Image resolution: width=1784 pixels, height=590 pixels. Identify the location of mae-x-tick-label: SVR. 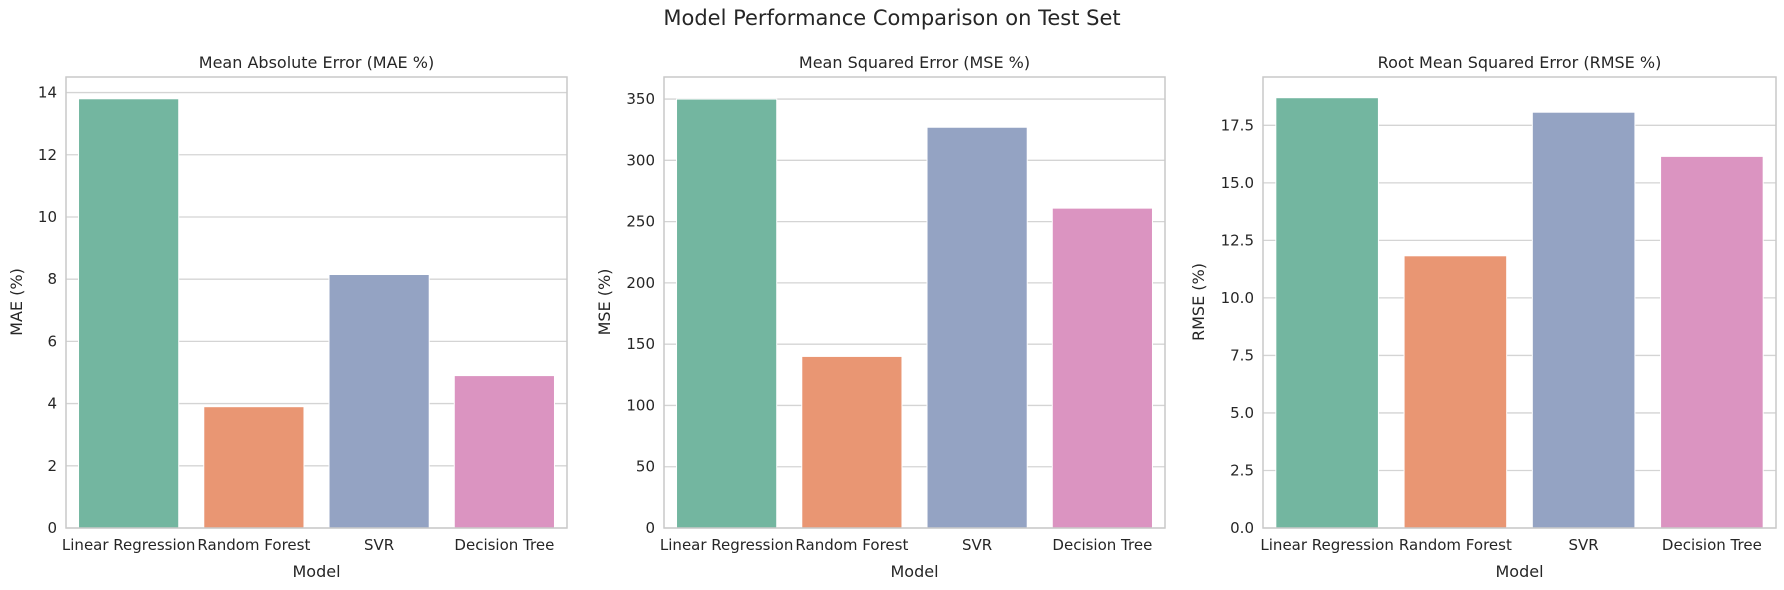
(379, 545).